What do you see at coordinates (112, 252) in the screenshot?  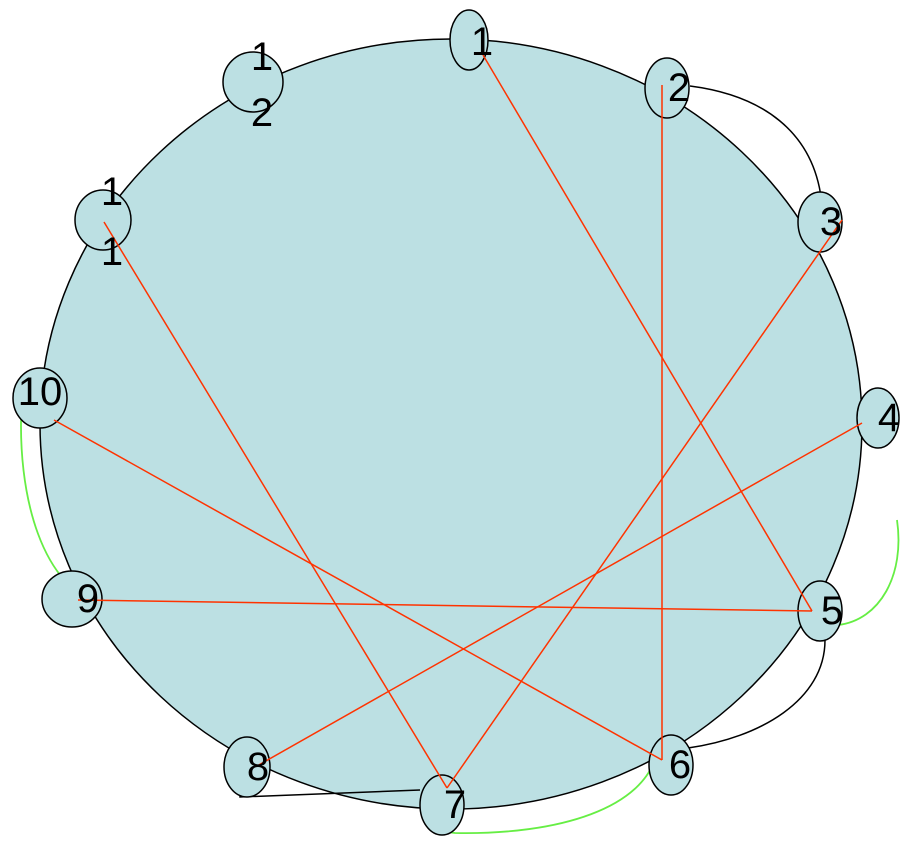 I see `node-11-label-line2: 1` at bounding box center [112, 252].